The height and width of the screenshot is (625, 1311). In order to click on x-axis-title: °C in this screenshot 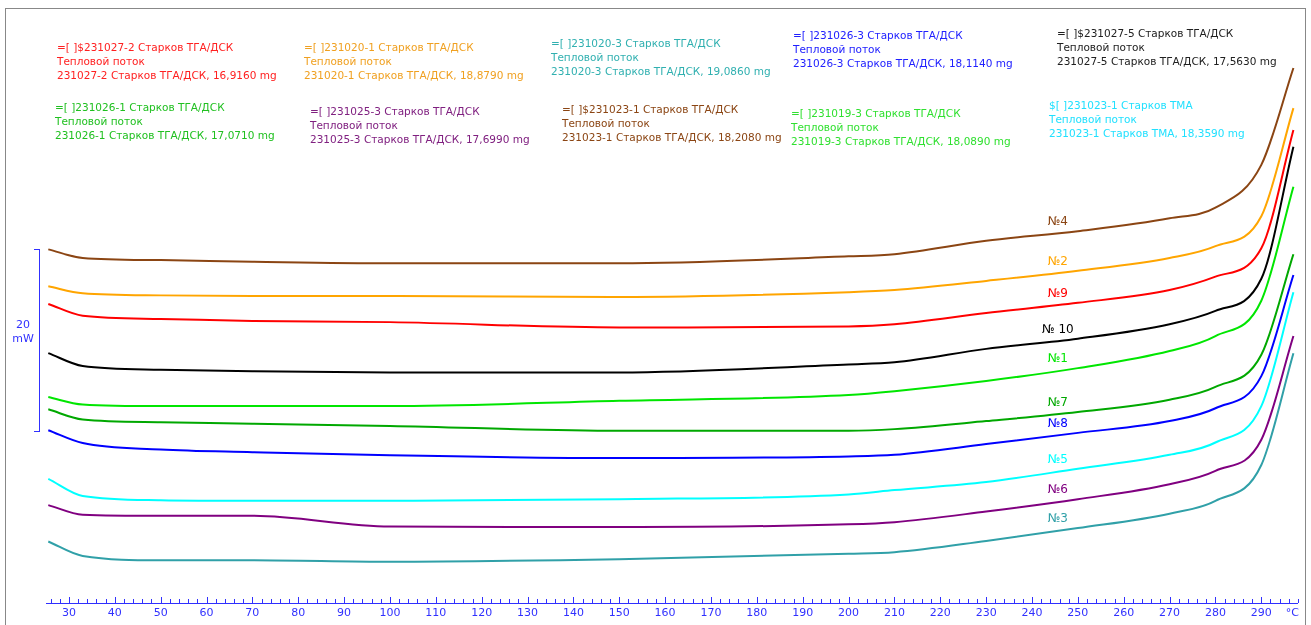, I will do `click(1292, 613)`.